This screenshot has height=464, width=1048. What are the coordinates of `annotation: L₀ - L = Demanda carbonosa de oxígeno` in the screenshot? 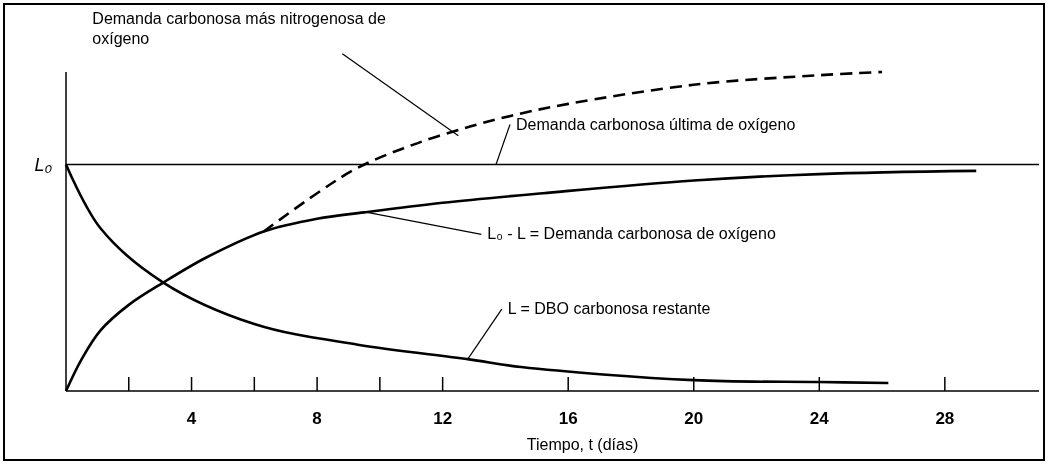 It's located at (631, 234).